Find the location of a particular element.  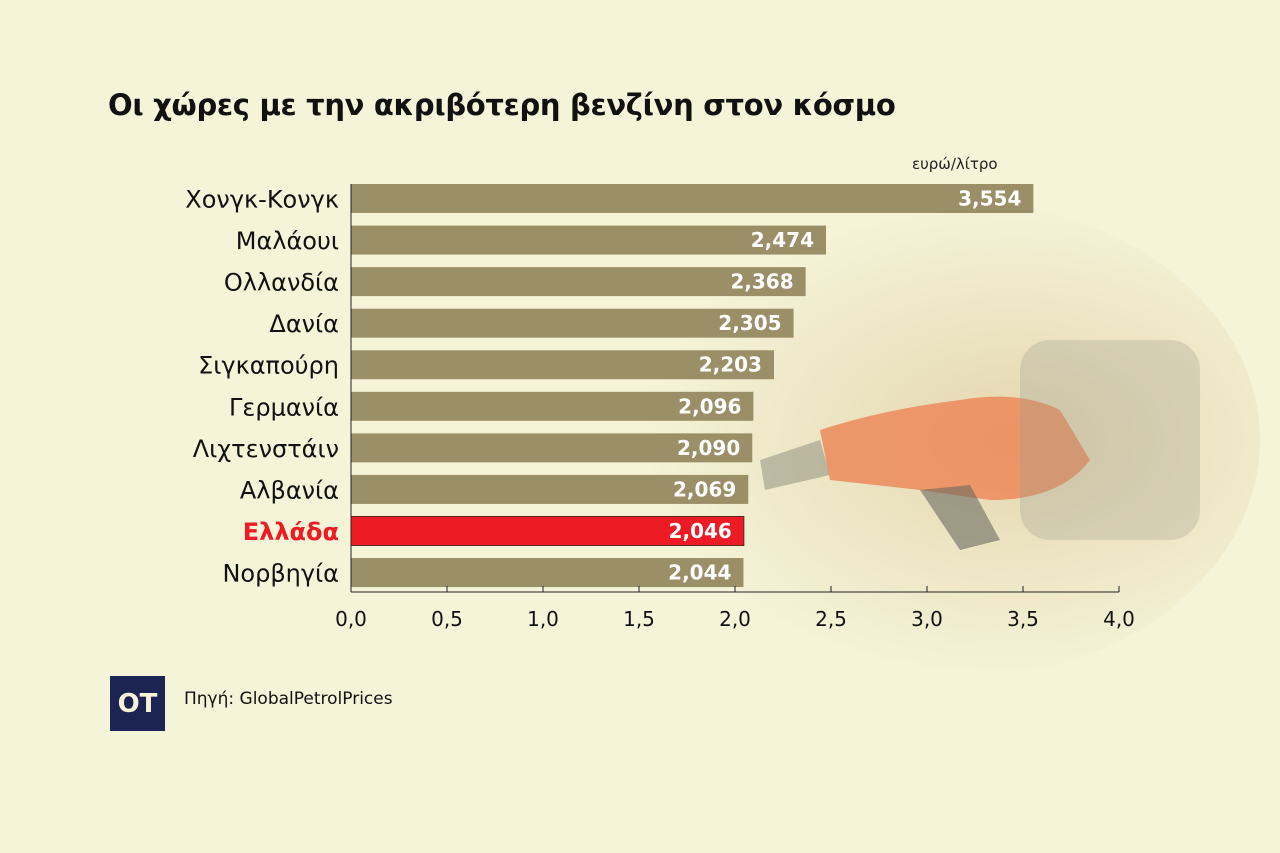

x-tick-label: 1,0 is located at coordinates (543, 619).